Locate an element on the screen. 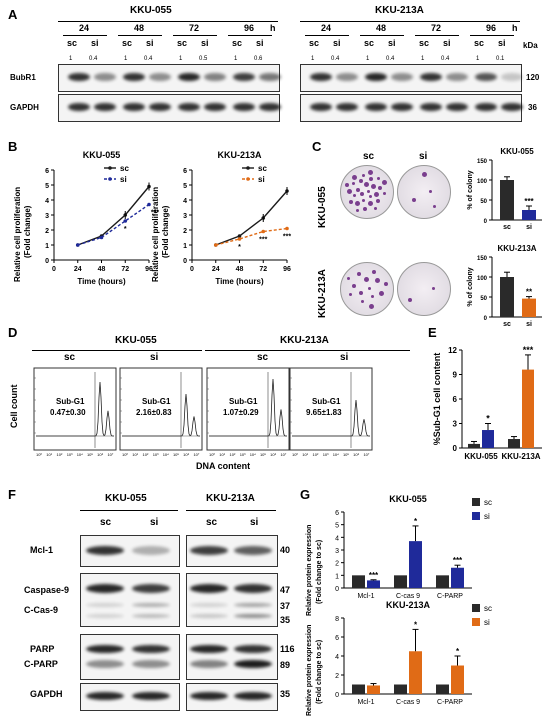 The image size is (550, 719). d-xtick: 10⁴ is located at coordinates (336, 454).